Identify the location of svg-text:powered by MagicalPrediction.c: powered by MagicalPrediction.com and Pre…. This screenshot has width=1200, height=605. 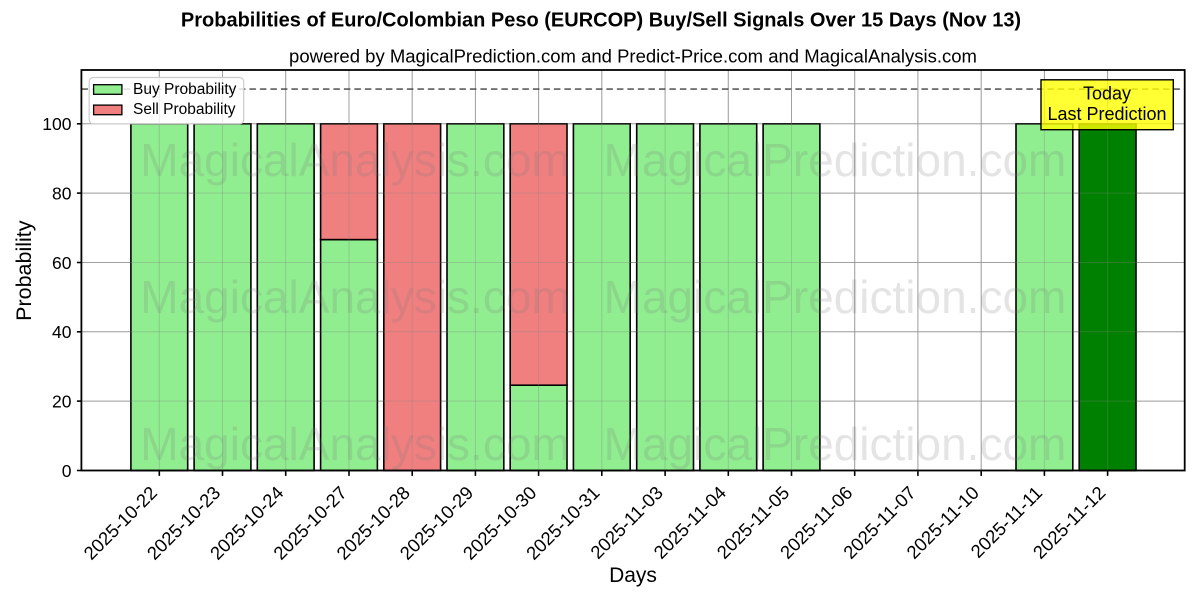
(633, 55).